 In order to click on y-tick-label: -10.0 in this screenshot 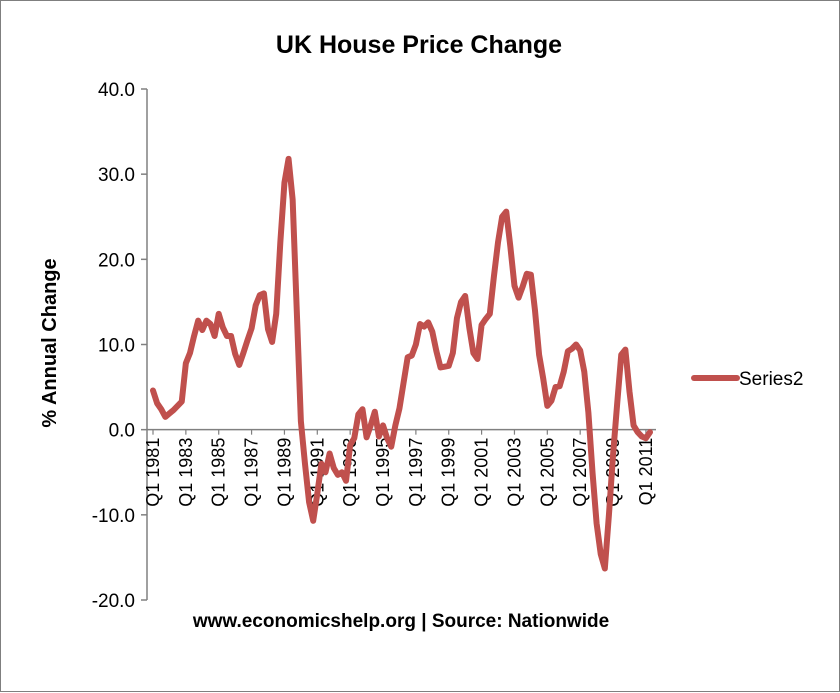, I will do `click(113, 516)`.